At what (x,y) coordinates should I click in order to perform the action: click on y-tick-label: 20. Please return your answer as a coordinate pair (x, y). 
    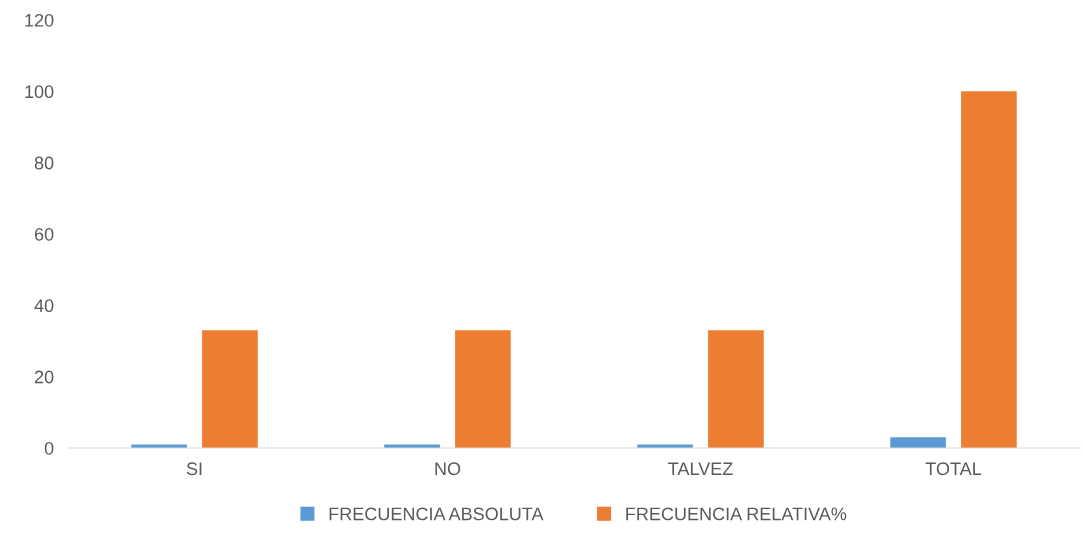
    Looking at the image, I should click on (44, 377).